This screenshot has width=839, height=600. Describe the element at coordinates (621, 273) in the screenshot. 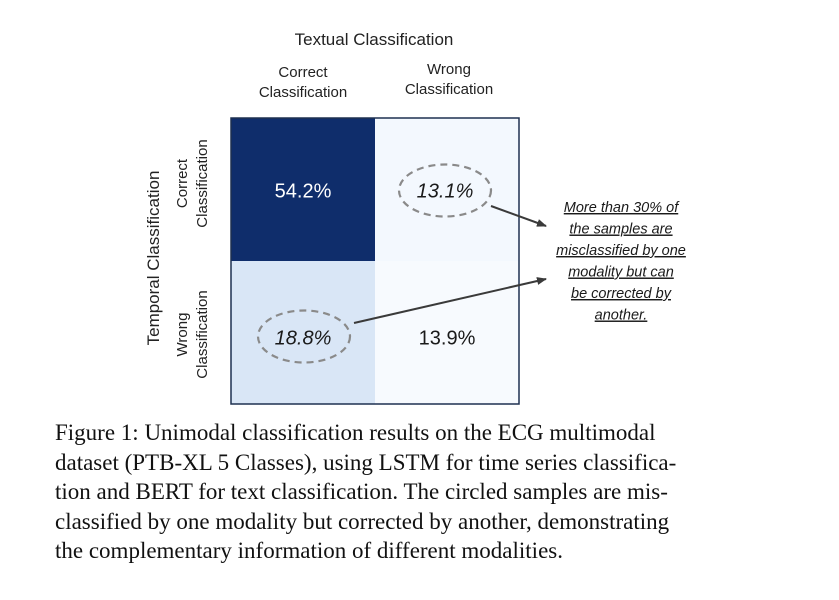

I see `annotation-line-3: modality but can` at that location.